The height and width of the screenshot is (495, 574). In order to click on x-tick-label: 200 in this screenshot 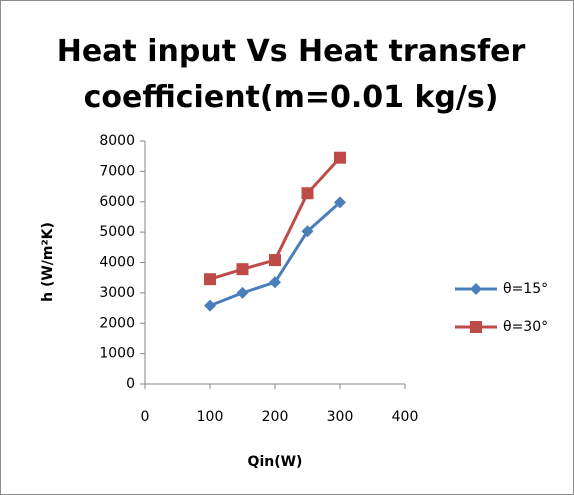, I will do `click(275, 417)`.